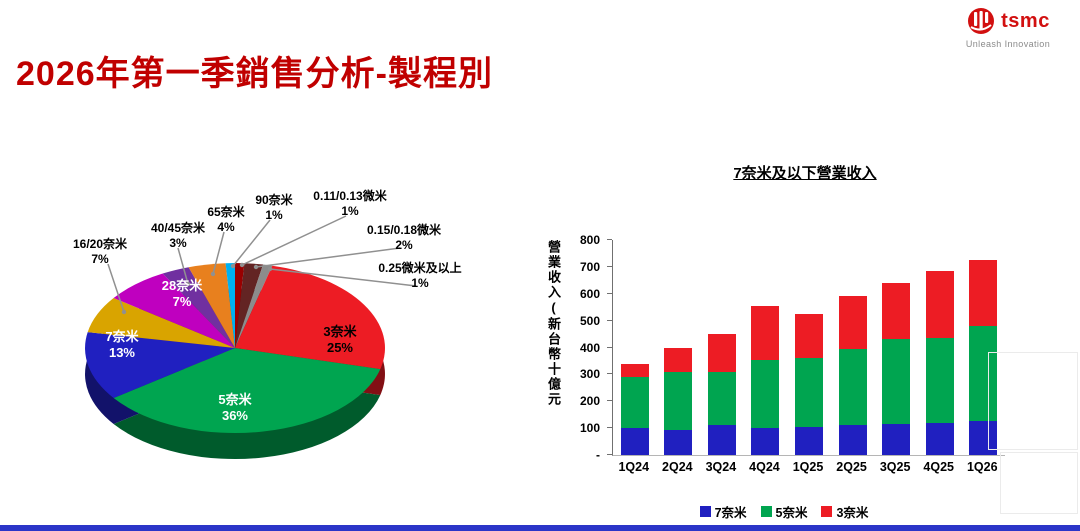 This screenshot has width=1080, height=531. I want to click on pie-callout-label: 90奈米, so click(274, 200).